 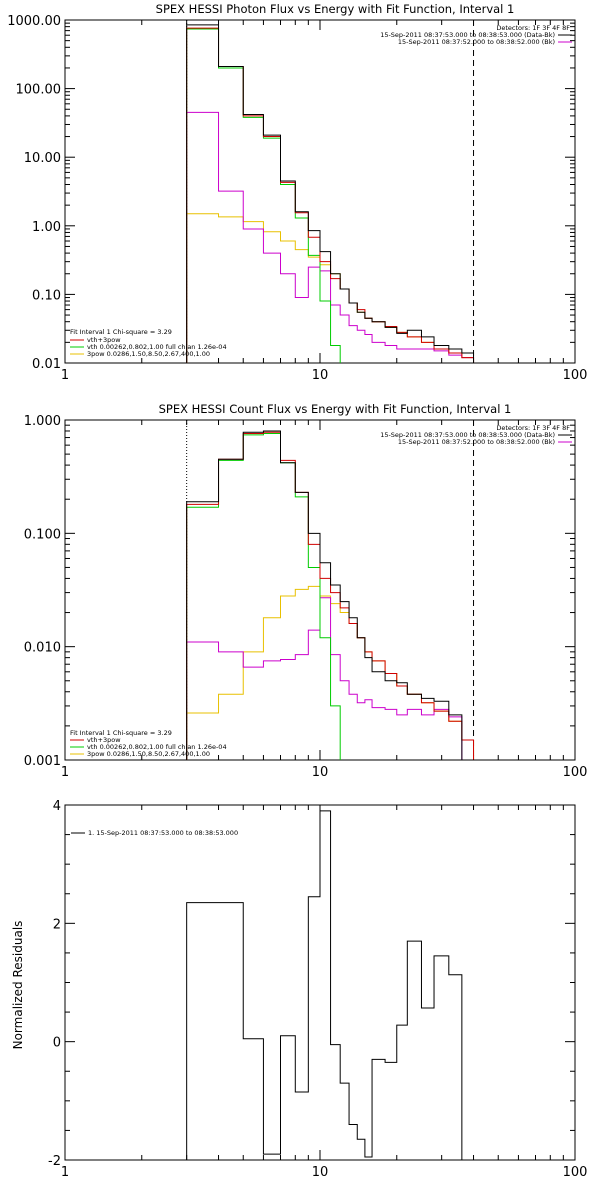 What do you see at coordinates (39, 90) in the screenshot?
I see `y-tick-label: 100.00` at bounding box center [39, 90].